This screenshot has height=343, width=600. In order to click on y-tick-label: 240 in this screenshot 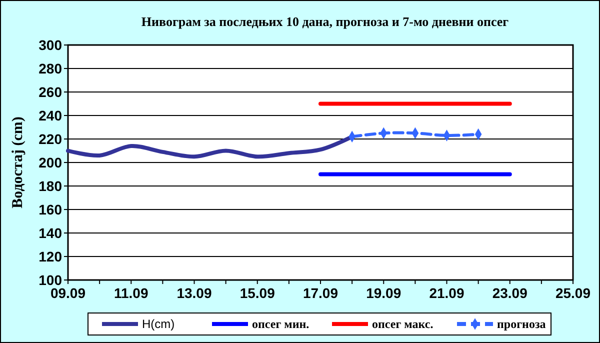, I will do `click(50, 115)`.